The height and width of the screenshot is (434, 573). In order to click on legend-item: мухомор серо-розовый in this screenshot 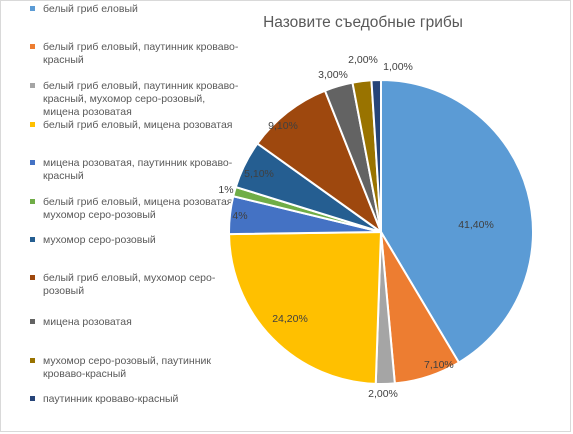, I will do `click(135, 240)`.